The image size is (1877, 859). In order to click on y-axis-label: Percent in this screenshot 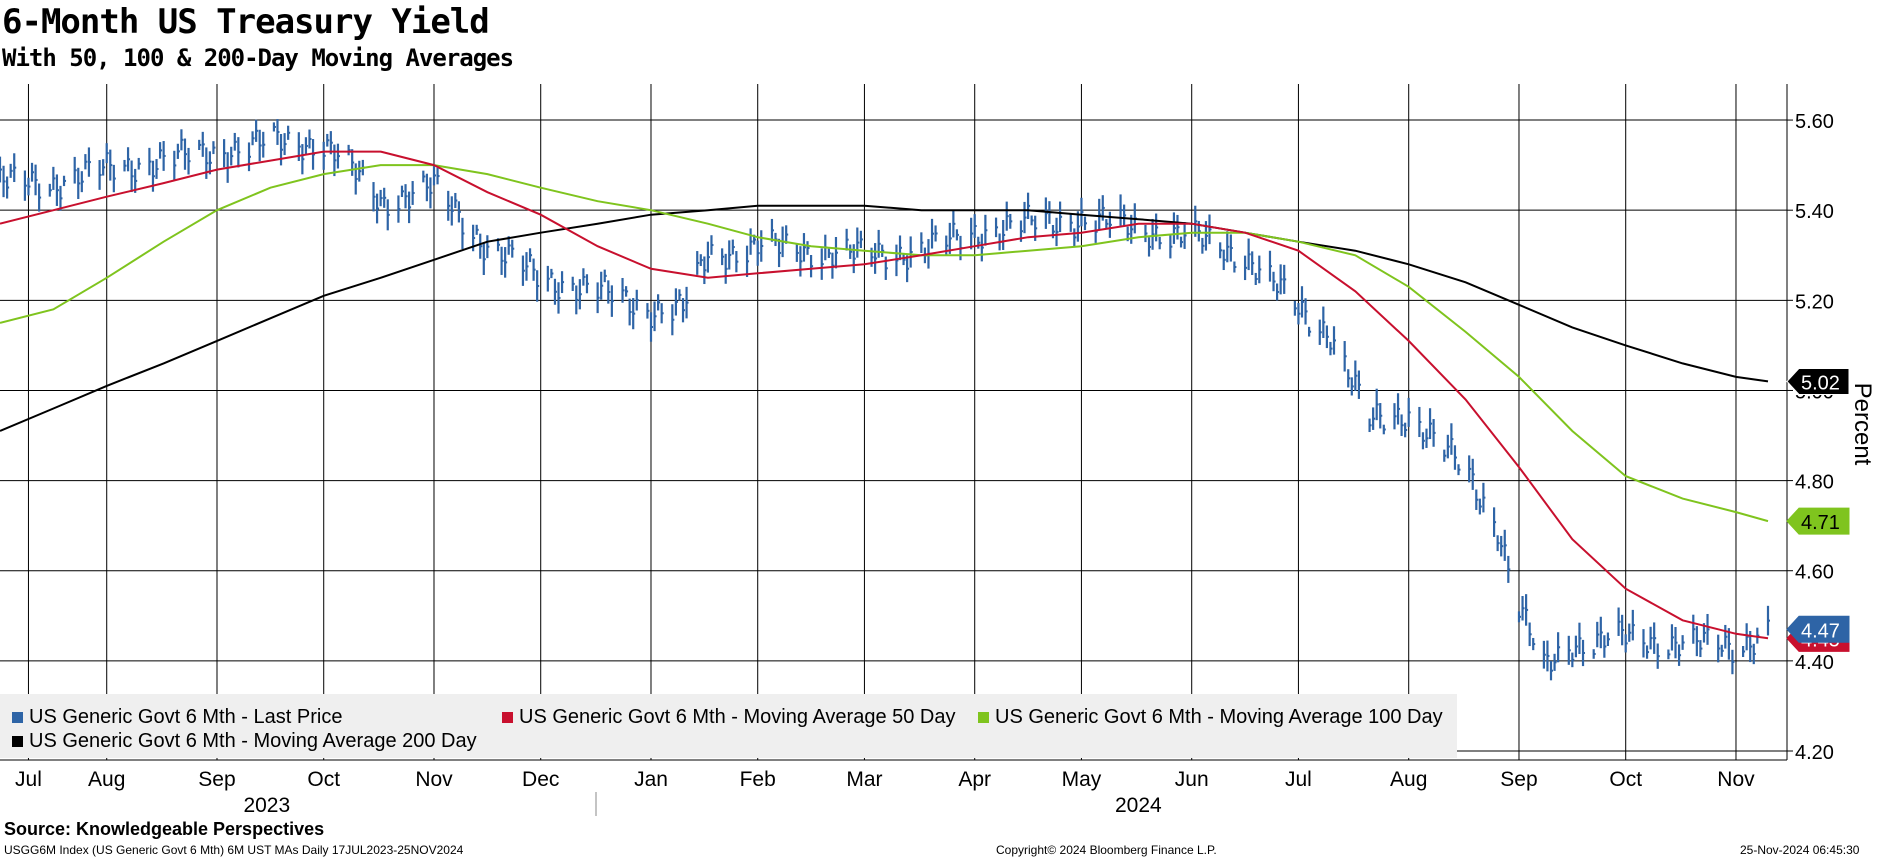, I will do `click(1862, 424)`.